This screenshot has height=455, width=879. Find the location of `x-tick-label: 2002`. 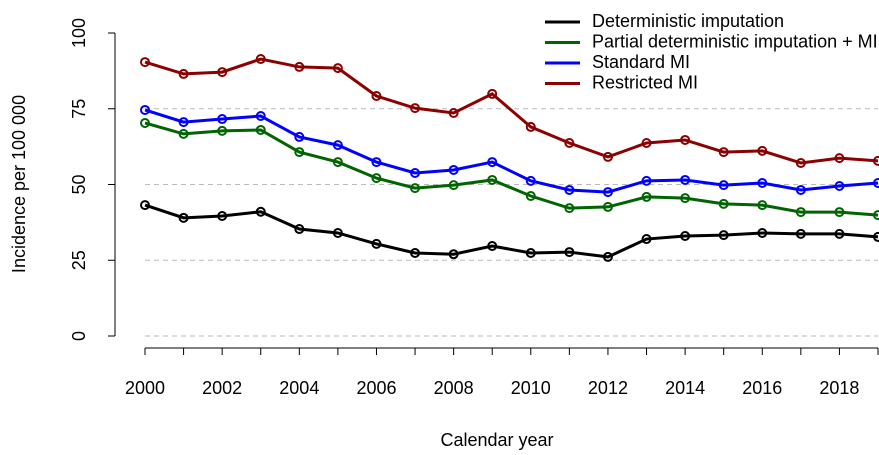

x-tick-label: 2002 is located at coordinates (222, 388).